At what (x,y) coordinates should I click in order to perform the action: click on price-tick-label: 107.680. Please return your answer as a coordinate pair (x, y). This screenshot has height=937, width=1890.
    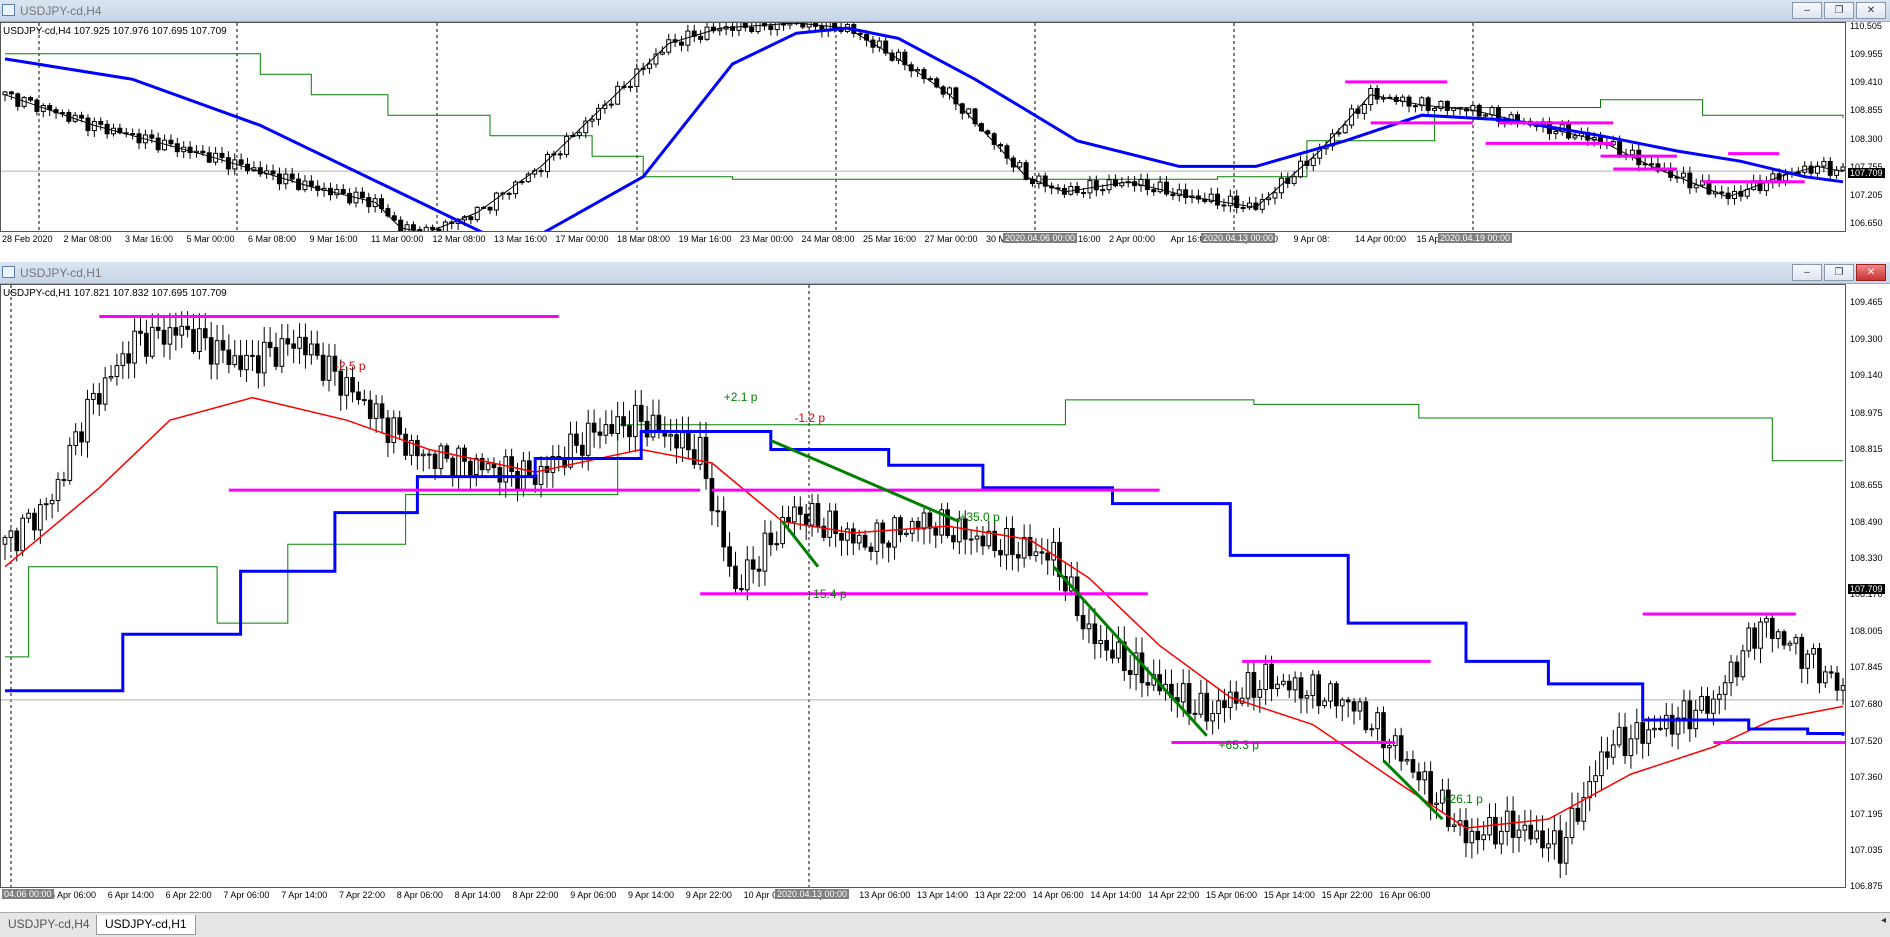
    Looking at the image, I should click on (1866, 704).